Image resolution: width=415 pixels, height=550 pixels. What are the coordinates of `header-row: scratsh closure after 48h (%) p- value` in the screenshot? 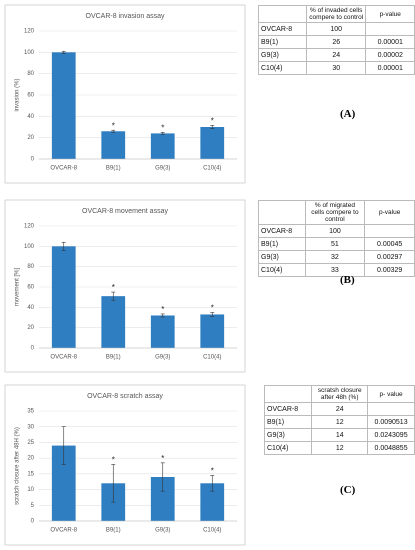 It's located at (339, 394).